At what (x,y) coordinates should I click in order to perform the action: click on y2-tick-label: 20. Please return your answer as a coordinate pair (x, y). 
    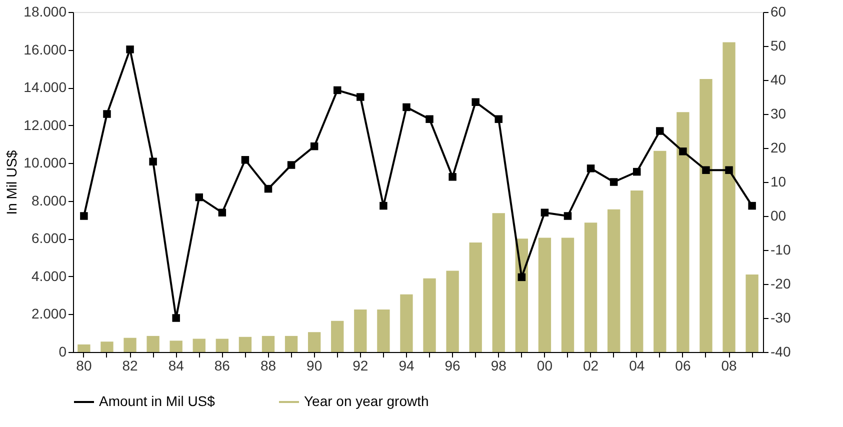
    Looking at the image, I should click on (778, 148).